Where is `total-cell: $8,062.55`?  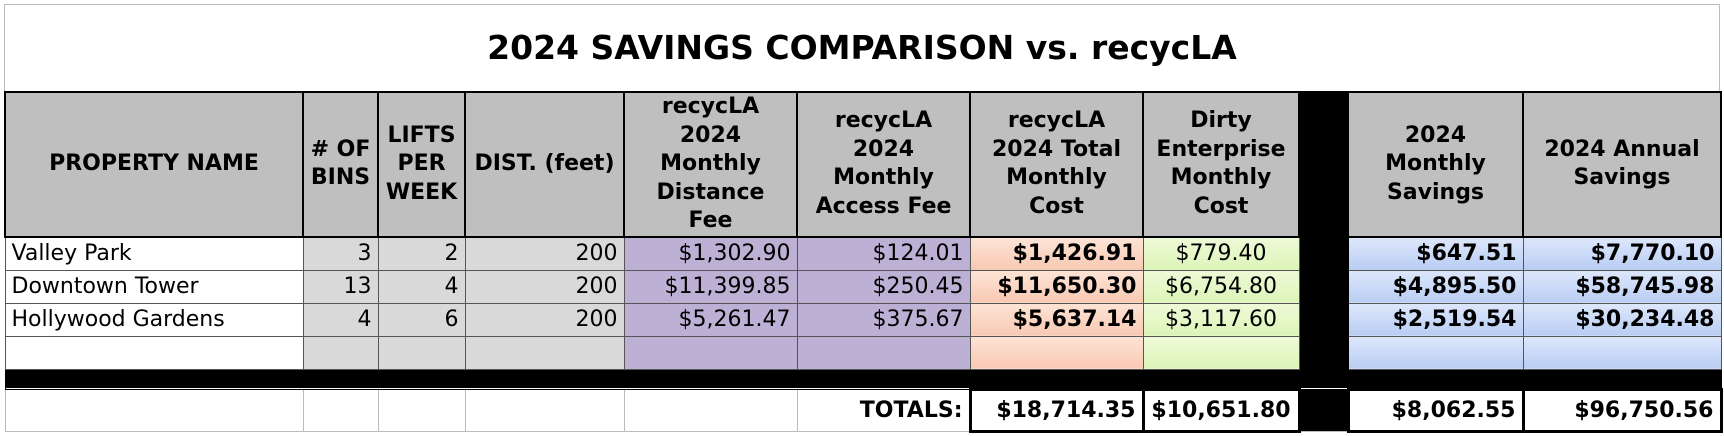
total-cell: $8,062.55 is located at coordinates (1435, 410).